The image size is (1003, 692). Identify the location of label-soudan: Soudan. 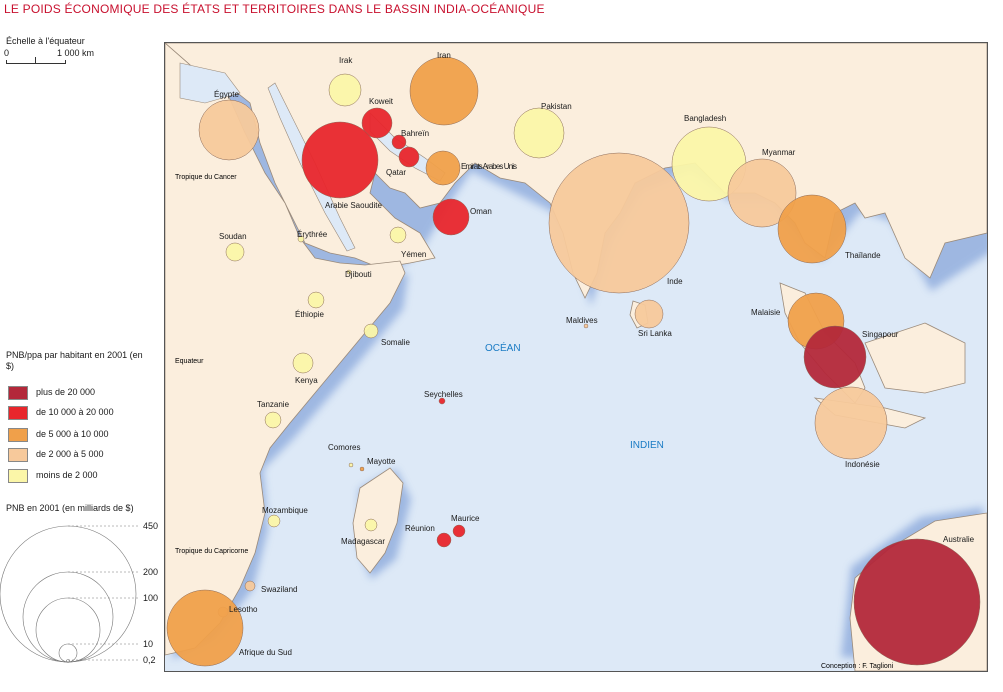
(233, 236).